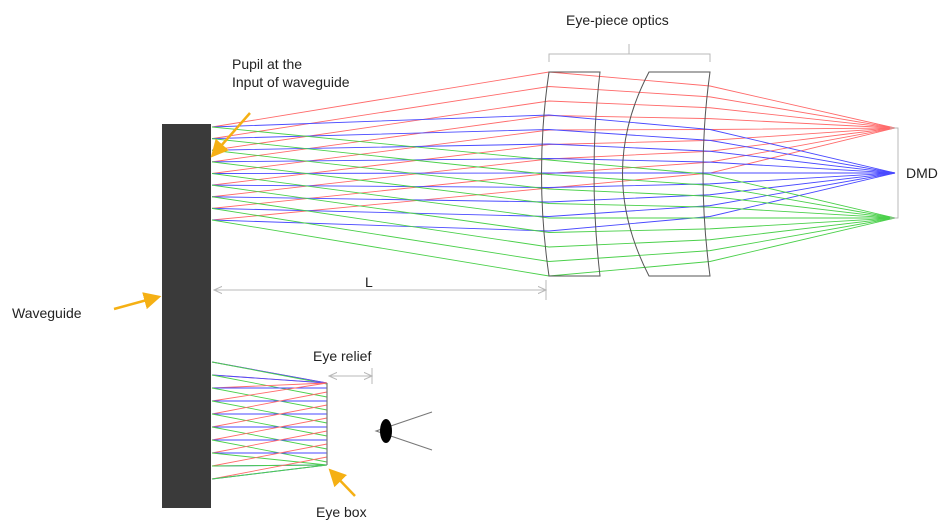 Image resolution: width=951 pixels, height=524 pixels. What do you see at coordinates (291, 82) in the screenshot?
I see `pupil-label-line2: Input of waveguide` at bounding box center [291, 82].